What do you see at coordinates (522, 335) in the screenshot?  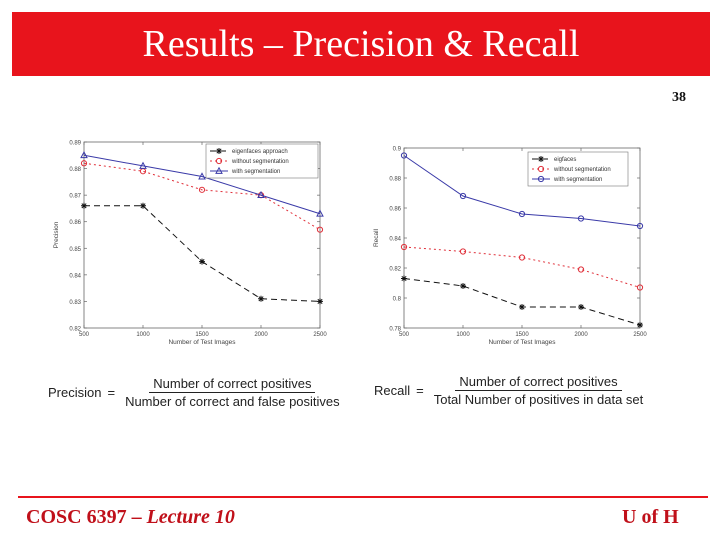 I see `c1-xtick-label-2: 1500` at bounding box center [522, 335].